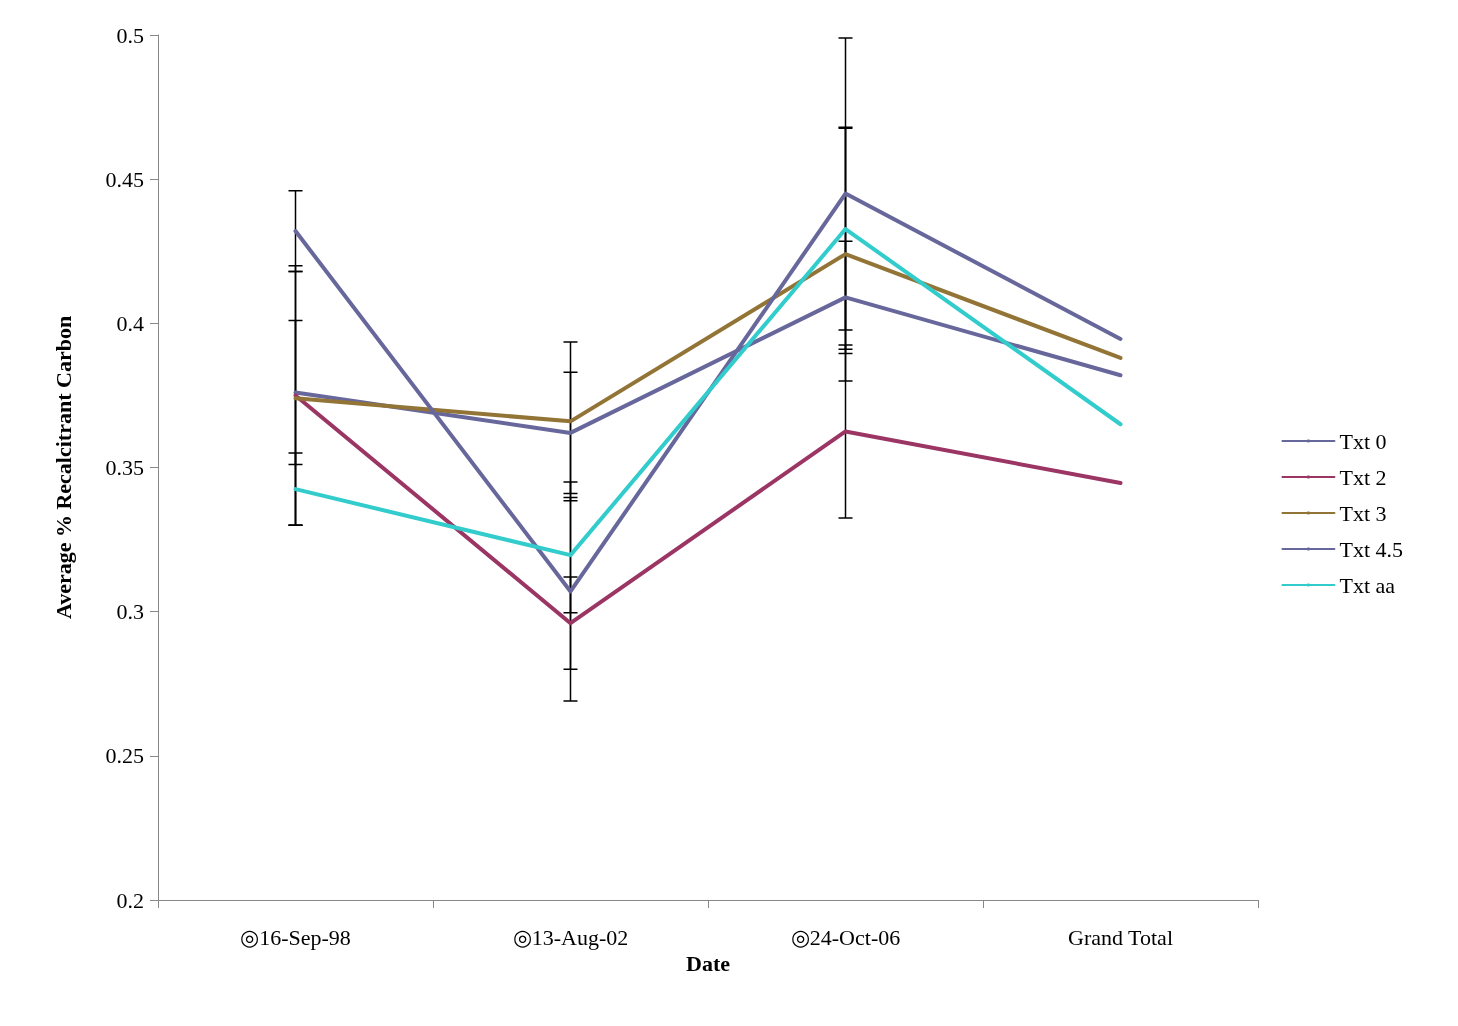  Describe the element at coordinates (845, 937) in the screenshot. I see `x-tick-label: ◎24-Oct-06` at that location.